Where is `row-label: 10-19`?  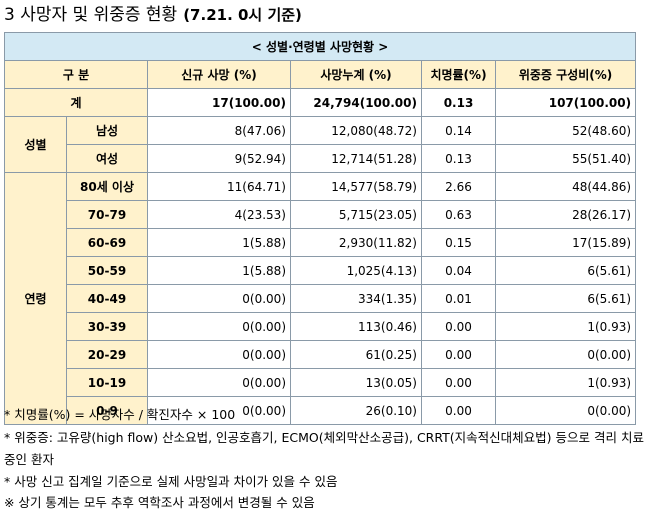
row-label: 10-19 is located at coordinates (107, 382).